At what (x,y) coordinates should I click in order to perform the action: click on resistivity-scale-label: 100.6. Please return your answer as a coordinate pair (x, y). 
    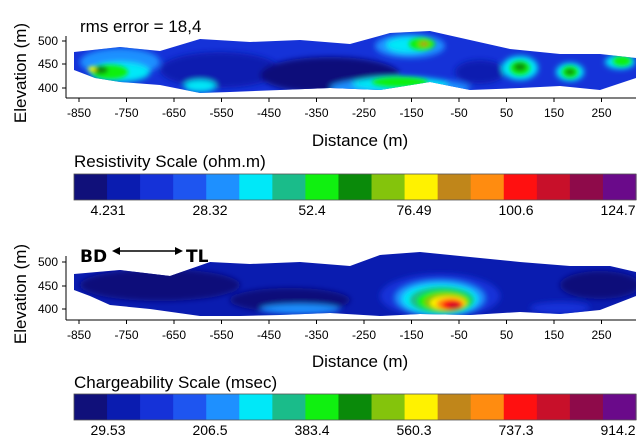
    Looking at the image, I should click on (515, 210).